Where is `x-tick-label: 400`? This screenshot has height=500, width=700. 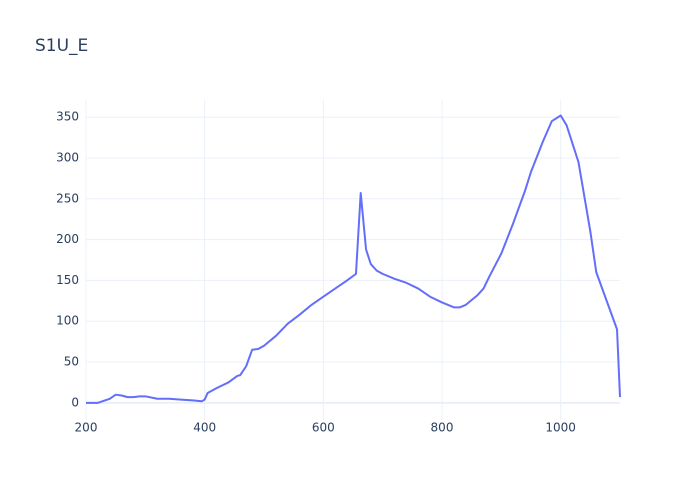
x-tick-label: 400 is located at coordinates (204, 428).